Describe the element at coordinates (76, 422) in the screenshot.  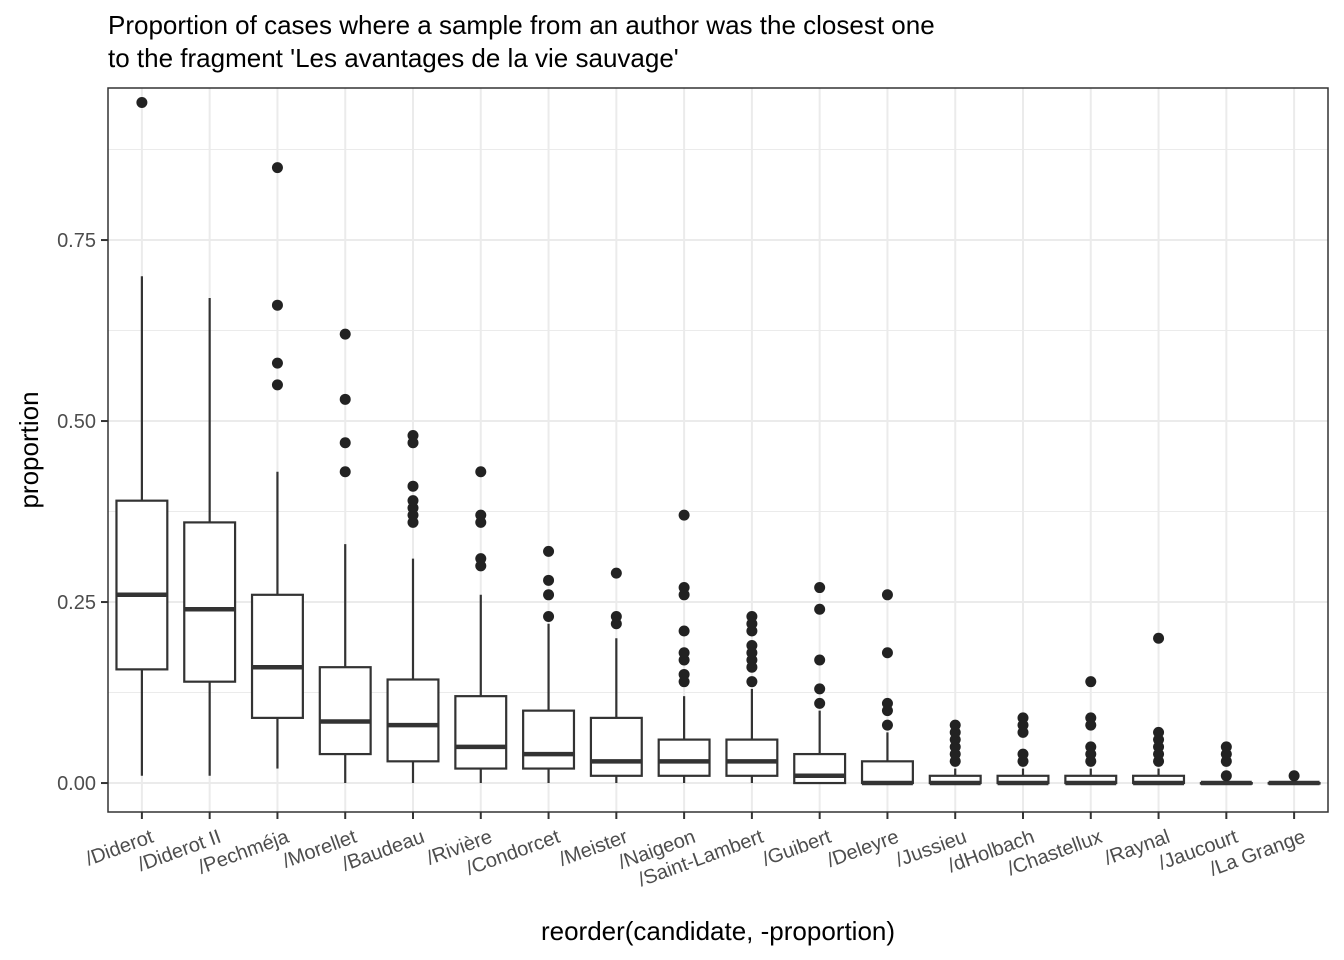
I see `y-tick-label: 0.50` at that location.